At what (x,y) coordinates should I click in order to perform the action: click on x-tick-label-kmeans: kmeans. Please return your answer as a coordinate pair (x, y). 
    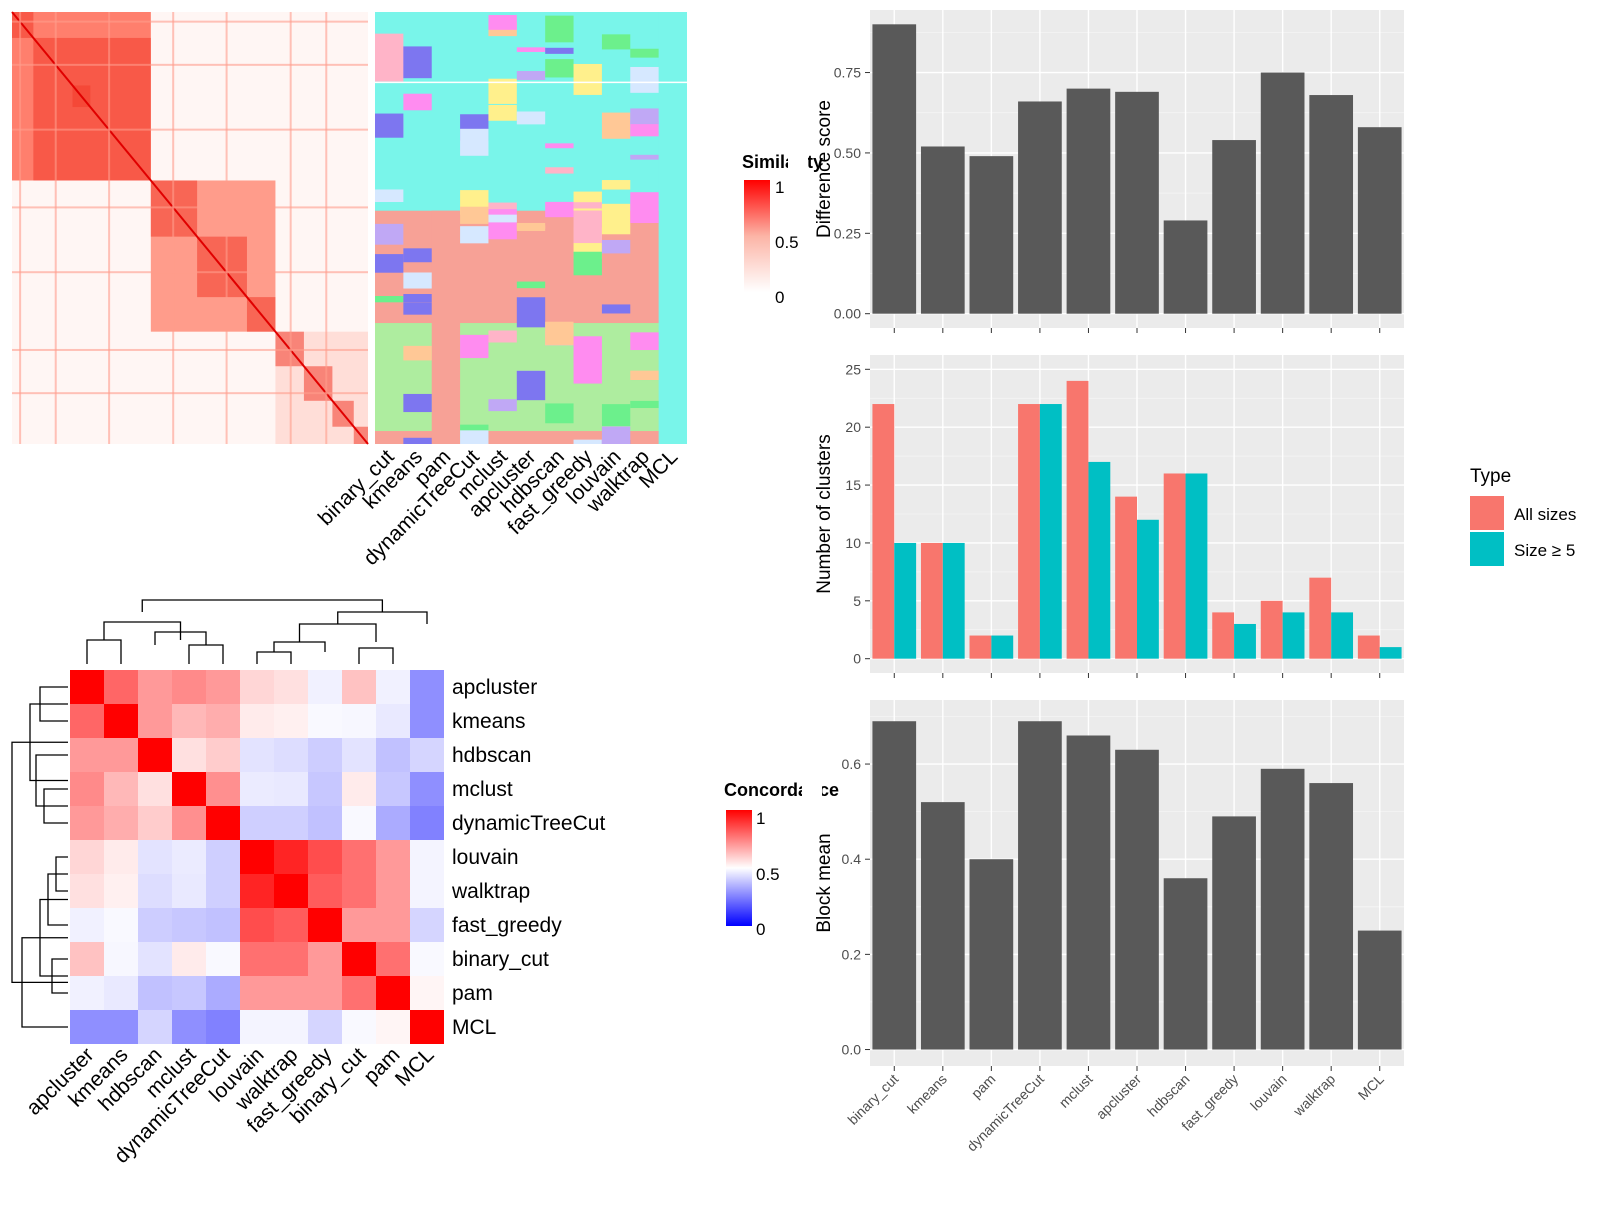
    Looking at the image, I should click on (927, 1094).